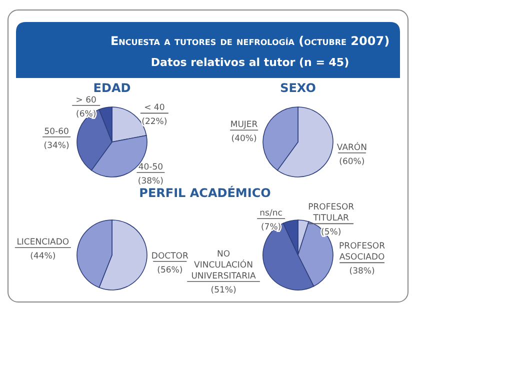 The width and height of the screenshot is (512, 384). What do you see at coordinates (169, 256) in the screenshot?
I see `slice-label: DOCTOR` at bounding box center [169, 256].